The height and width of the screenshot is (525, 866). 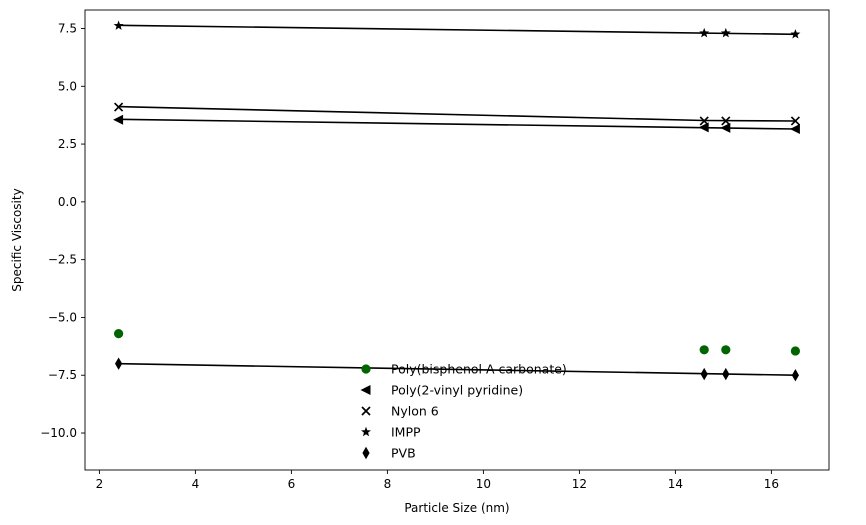 I want to click on y-axis-ticks: 7.5 5.0 2.5 0.0 −2.5 −5.0 −7.5 −10.0, so click(x=62, y=230).